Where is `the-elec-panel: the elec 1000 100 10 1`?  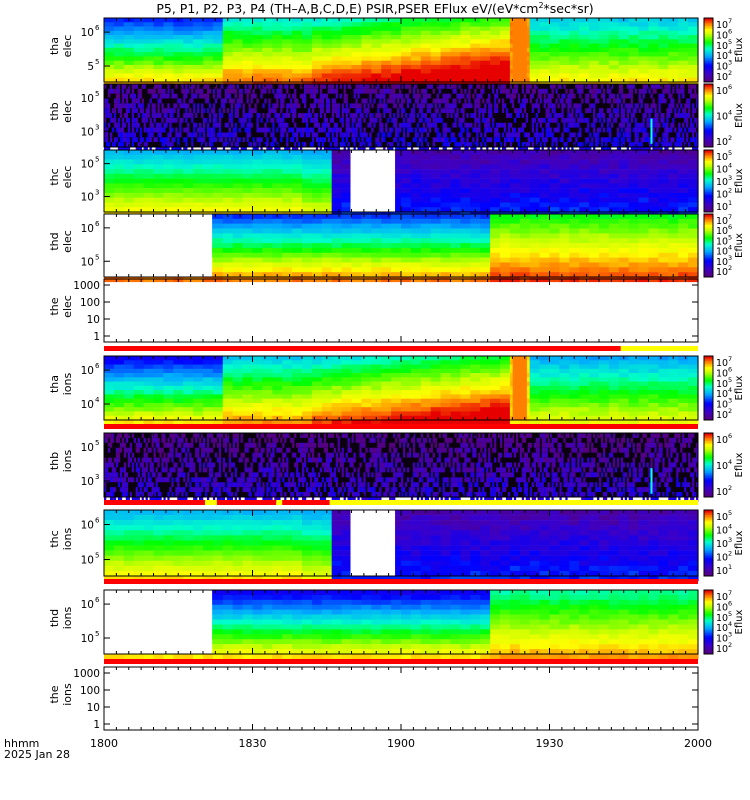
the-elec-panel: the elec 1000 100 10 1 is located at coordinates (373, 310).